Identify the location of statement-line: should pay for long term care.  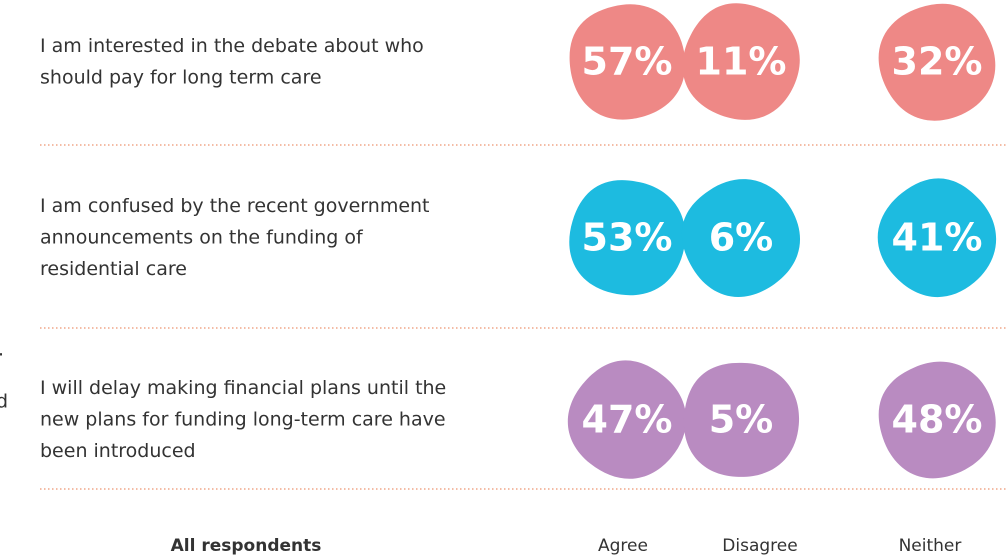
(181, 77).